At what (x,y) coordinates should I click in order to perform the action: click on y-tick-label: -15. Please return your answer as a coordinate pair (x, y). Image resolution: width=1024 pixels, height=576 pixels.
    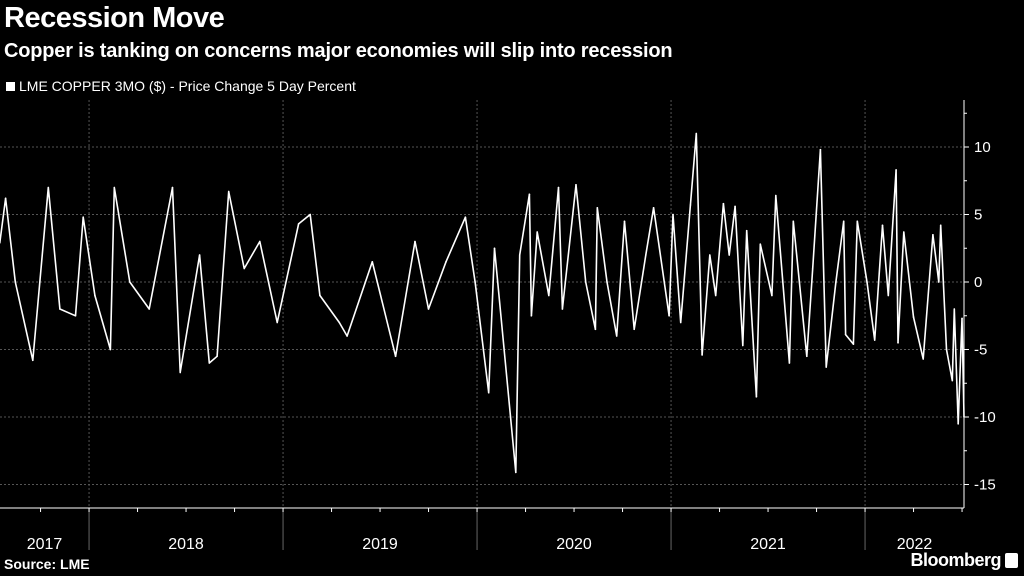
    Looking at the image, I should click on (985, 485).